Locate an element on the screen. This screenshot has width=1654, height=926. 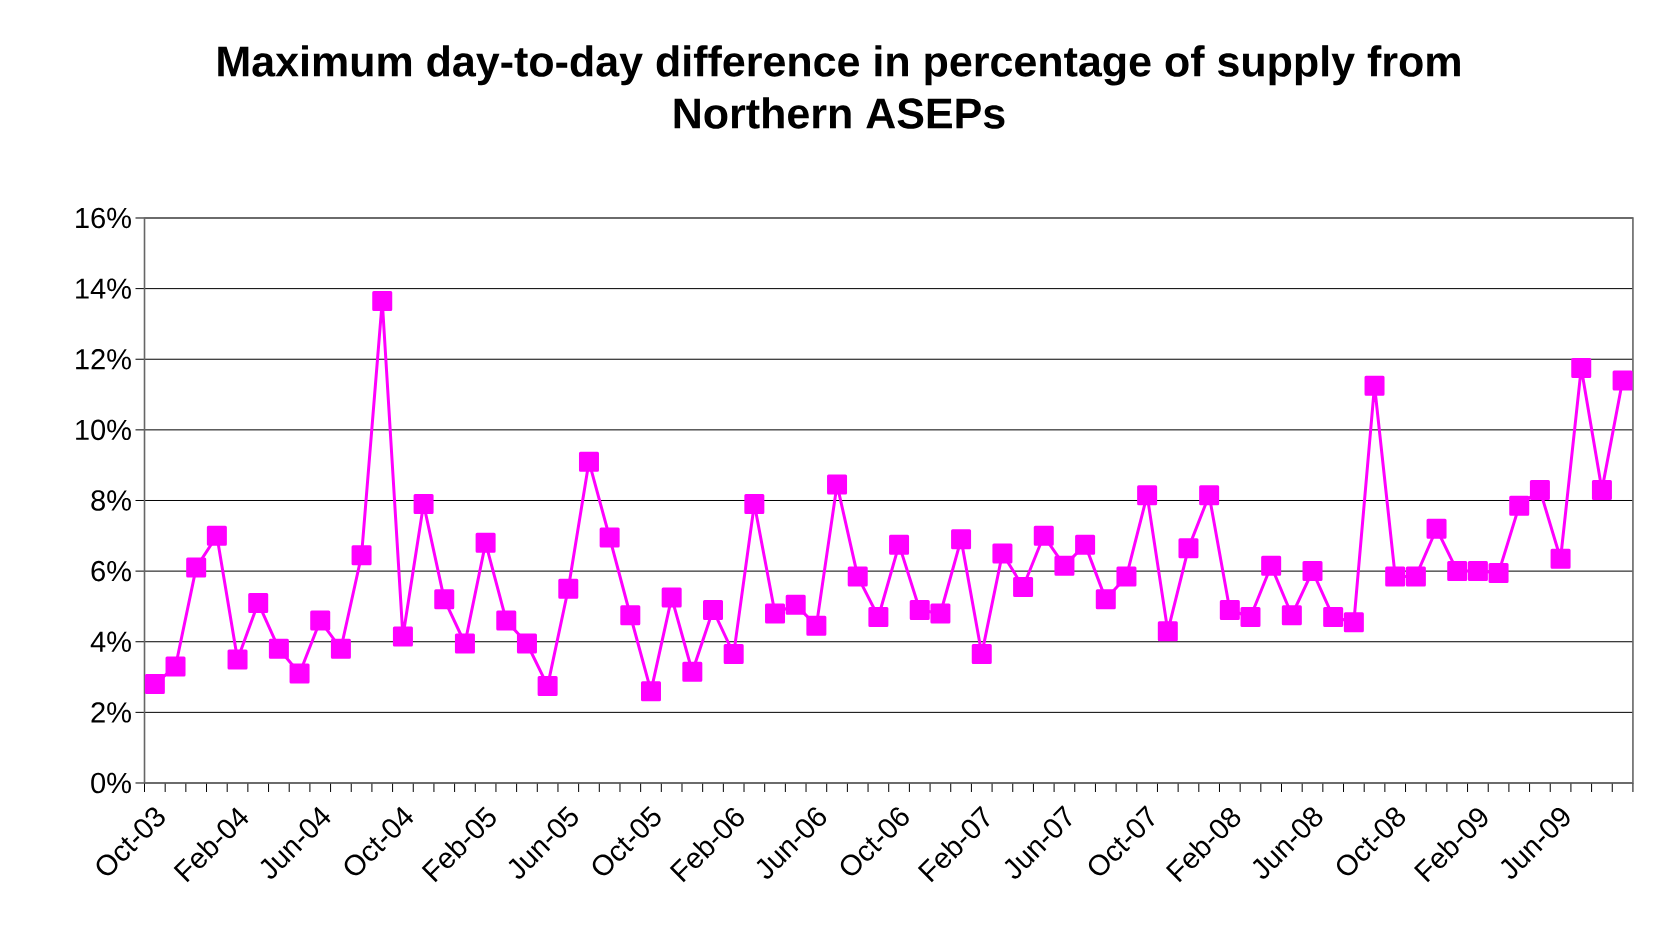
y-tick-label: 4% is located at coordinates (110, 641).